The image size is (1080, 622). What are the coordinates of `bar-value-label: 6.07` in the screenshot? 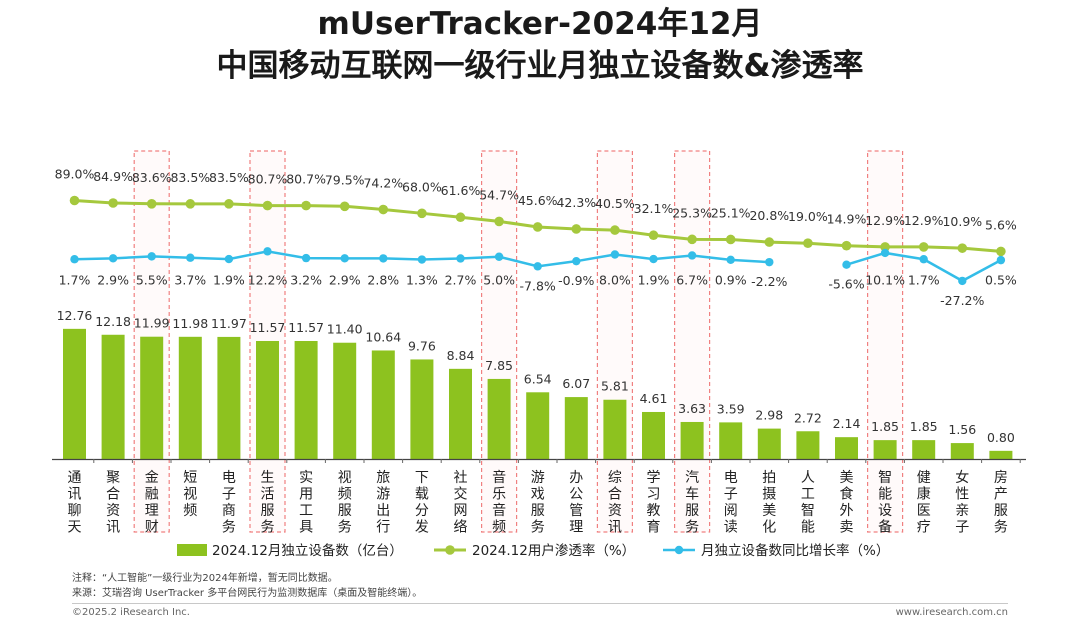 It's located at (576, 383).